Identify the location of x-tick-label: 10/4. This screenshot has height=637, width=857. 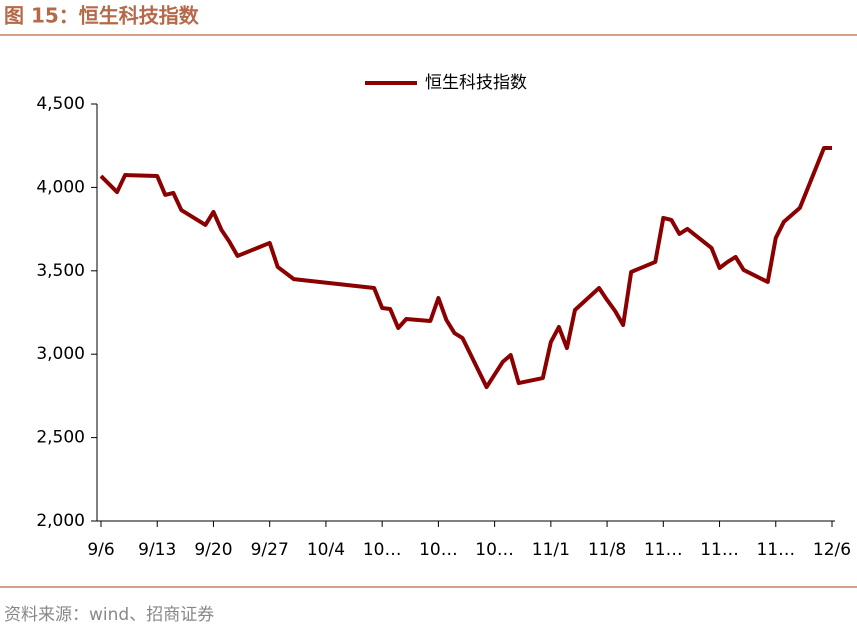
(326, 550).